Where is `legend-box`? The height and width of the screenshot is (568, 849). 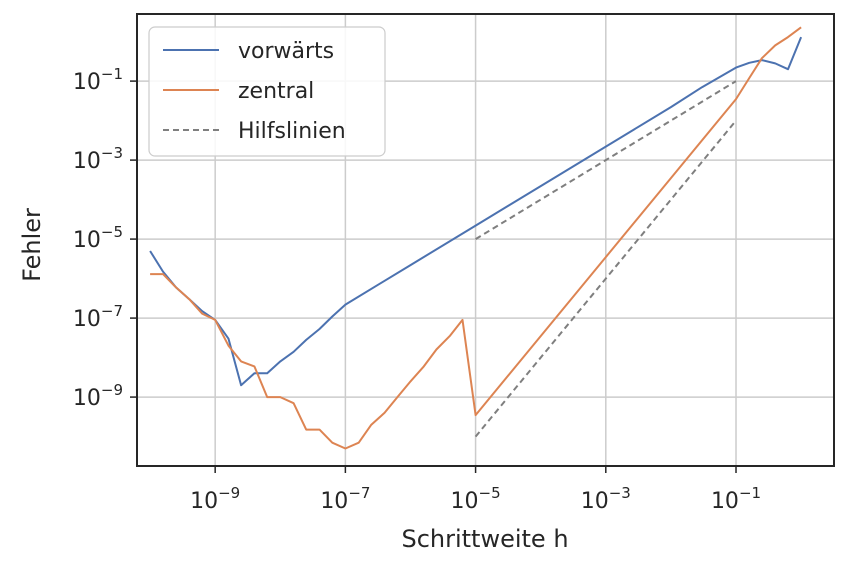
legend-box is located at coordinates (267, 91).